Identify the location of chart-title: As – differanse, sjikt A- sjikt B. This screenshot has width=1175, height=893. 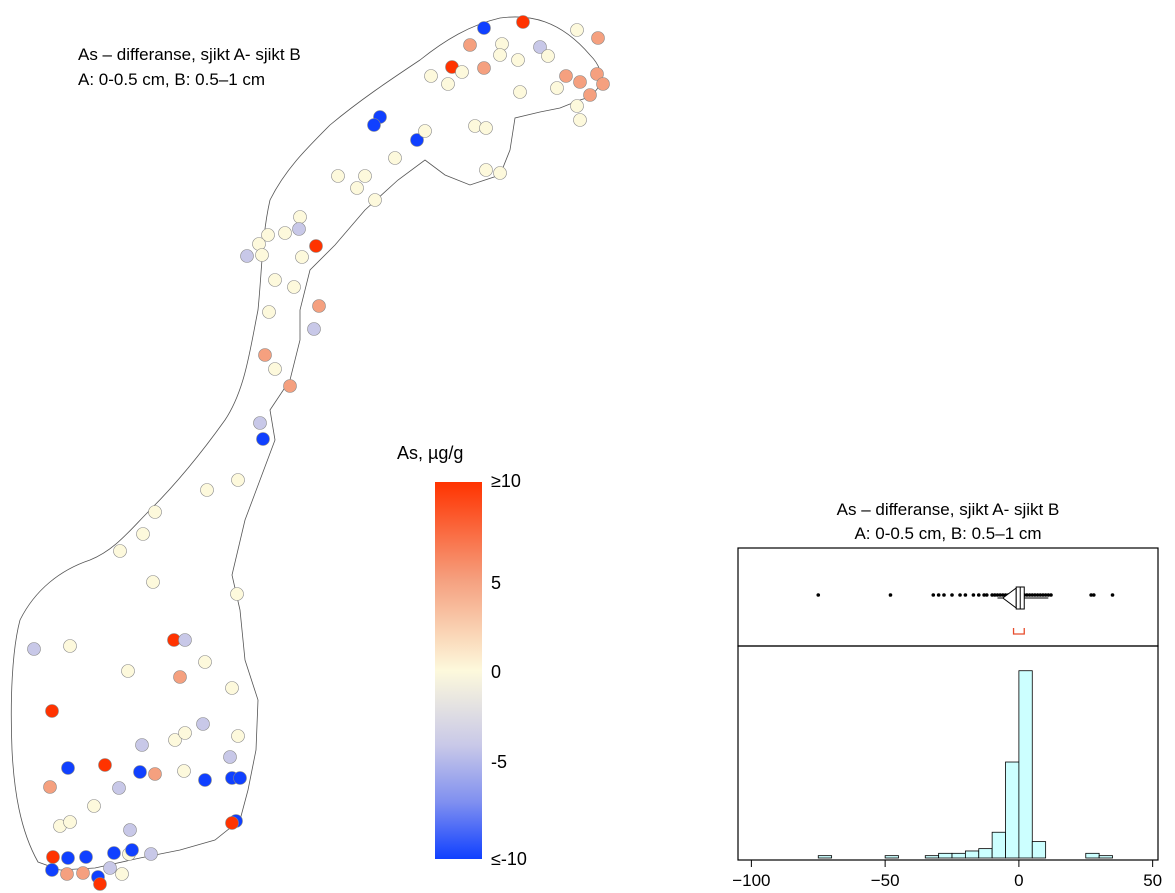
(948, 509).